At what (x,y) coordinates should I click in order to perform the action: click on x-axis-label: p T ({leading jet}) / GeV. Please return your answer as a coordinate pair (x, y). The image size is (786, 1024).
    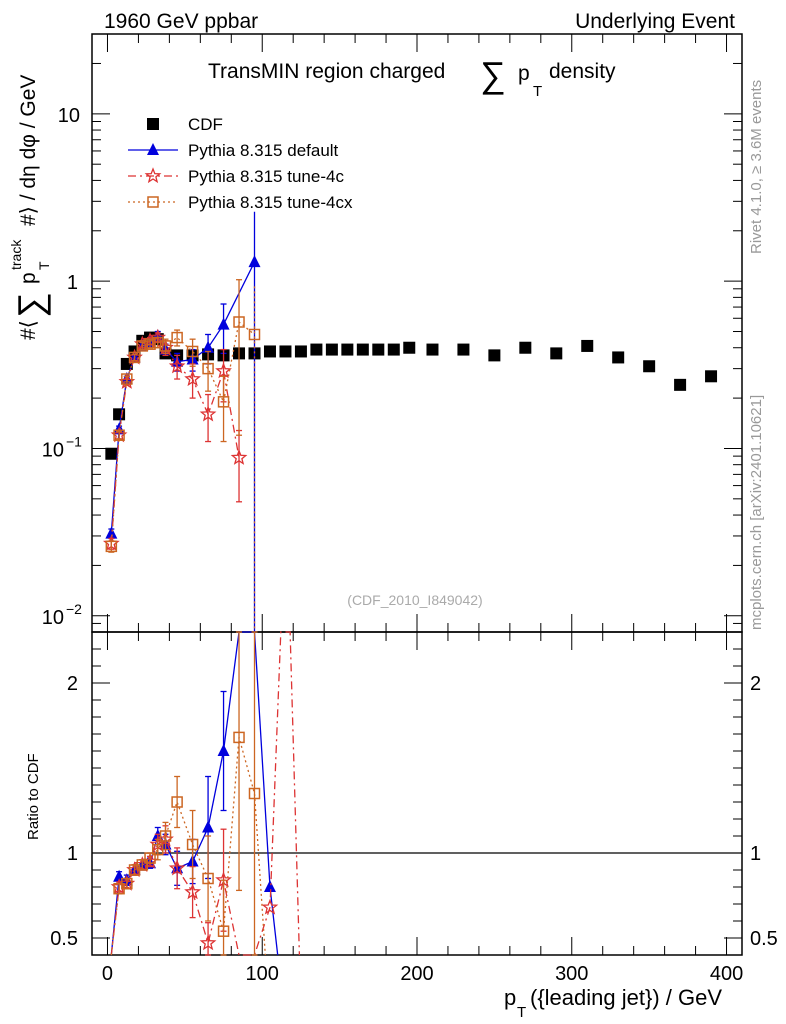
    Looking at the image, I should click on (613, 1003).